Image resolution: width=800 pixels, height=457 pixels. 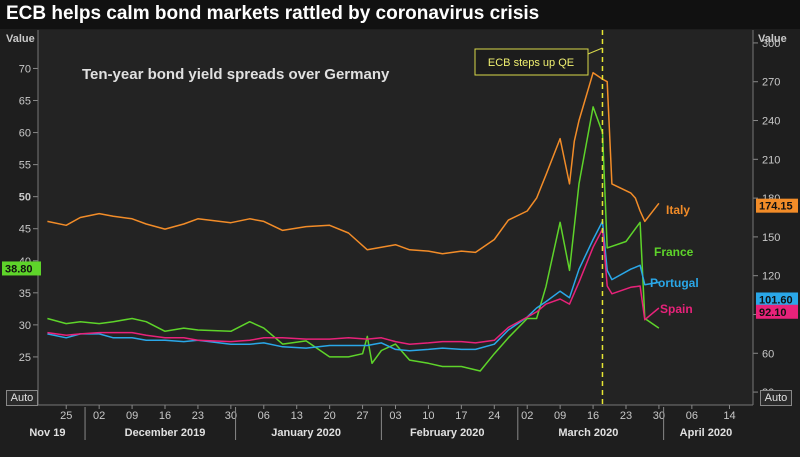 I want to click on series-name-italy: Italy, so click(x=678, y=210).